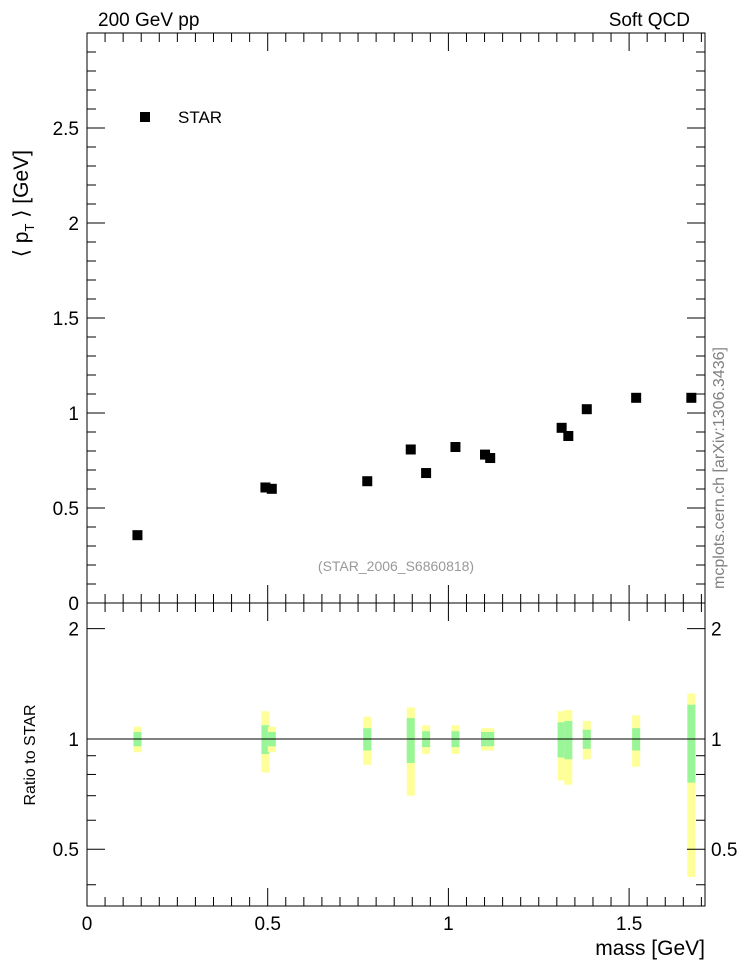  What do you see at coordinates (414, 785) in the screenshot?
I see `ratio-uncertainty-bands` at bounding box center [414, 785].